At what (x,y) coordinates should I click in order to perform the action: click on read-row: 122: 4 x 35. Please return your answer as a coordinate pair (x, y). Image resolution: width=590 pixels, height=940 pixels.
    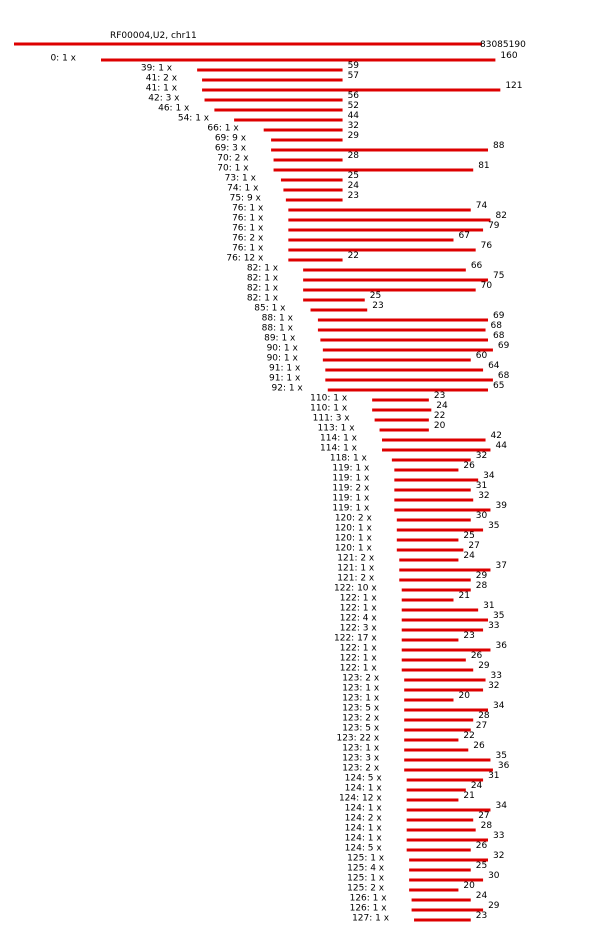
    Looking at the image, I should click on (422, 617).